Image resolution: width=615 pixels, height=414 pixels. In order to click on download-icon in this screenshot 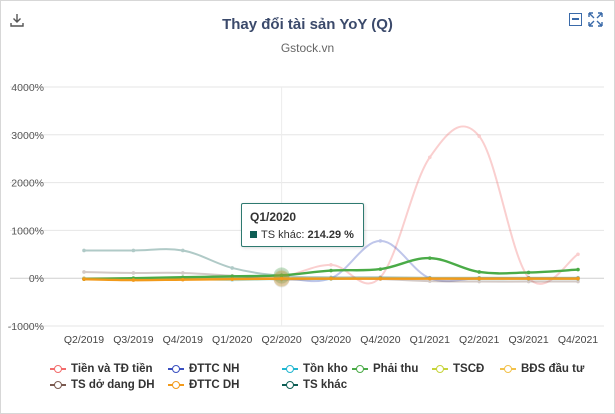, I will do `click(17, 20)`.